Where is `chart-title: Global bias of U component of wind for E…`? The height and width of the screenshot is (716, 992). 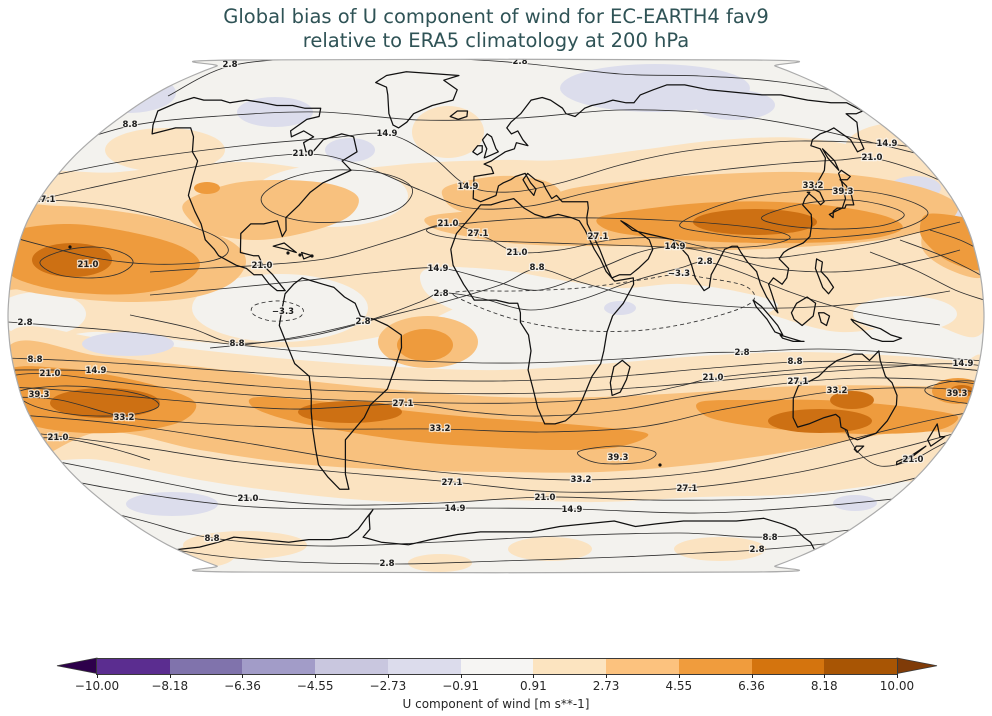
chart-title: Global bias of U component of wind for E… is located at coordinates (496, 29).